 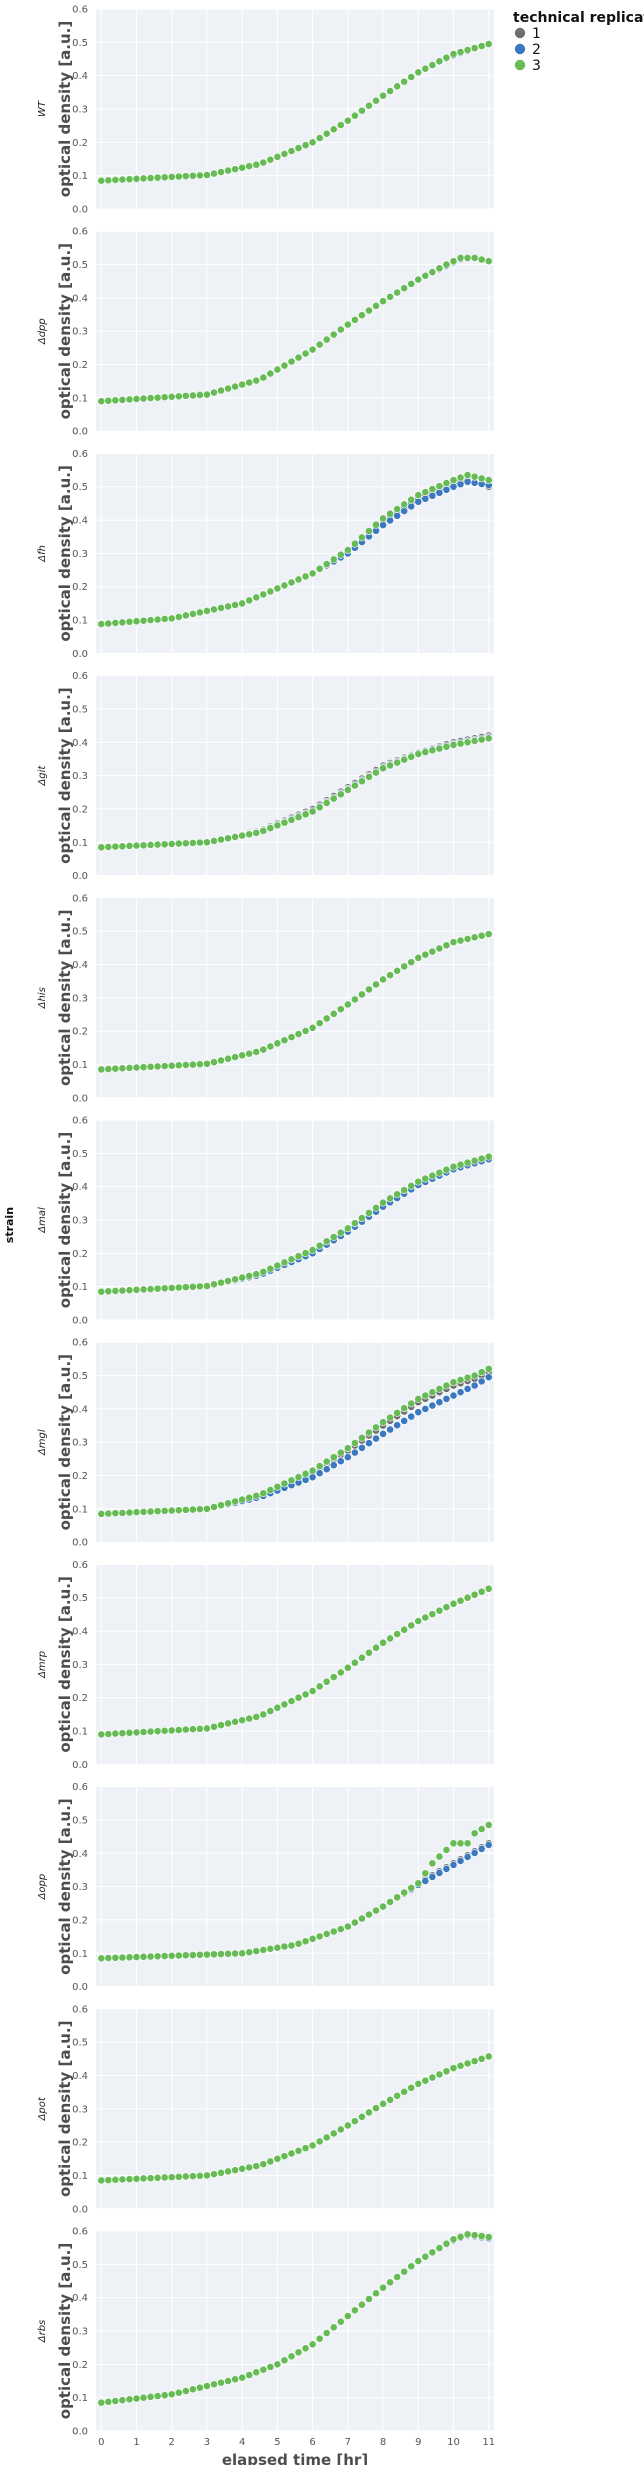 I want to click on strain-label: Δfh, so click(x=42, y=554).